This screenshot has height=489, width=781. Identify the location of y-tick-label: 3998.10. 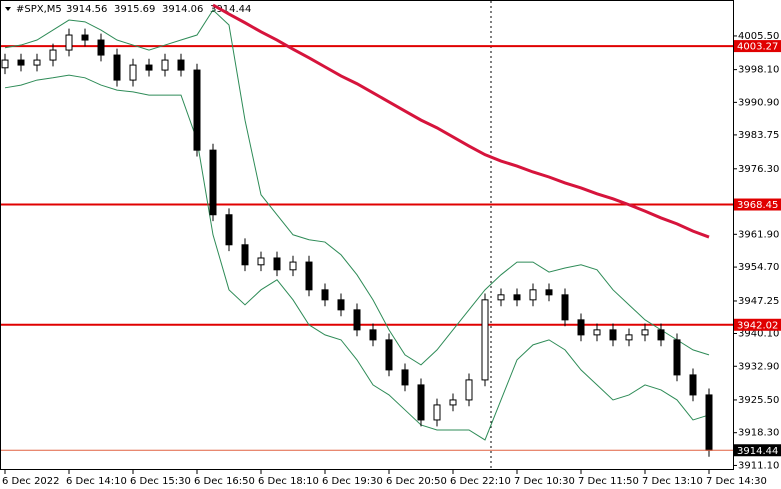
(758, 70).